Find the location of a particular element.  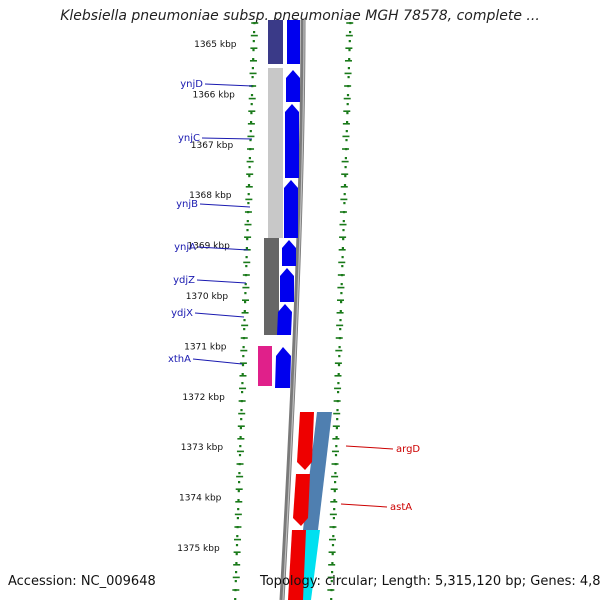

reverse-gene-arrows is located at coordinates (301, 506).